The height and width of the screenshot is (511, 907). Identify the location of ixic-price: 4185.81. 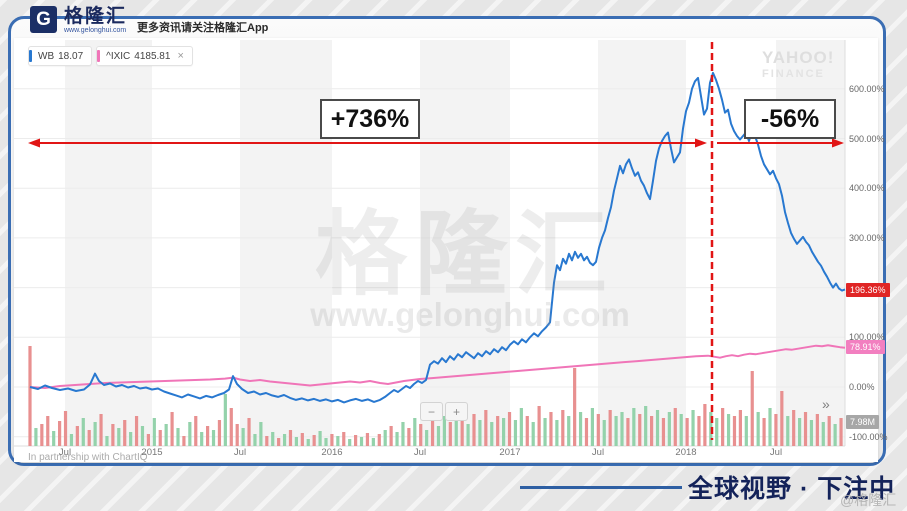
(152, 56).